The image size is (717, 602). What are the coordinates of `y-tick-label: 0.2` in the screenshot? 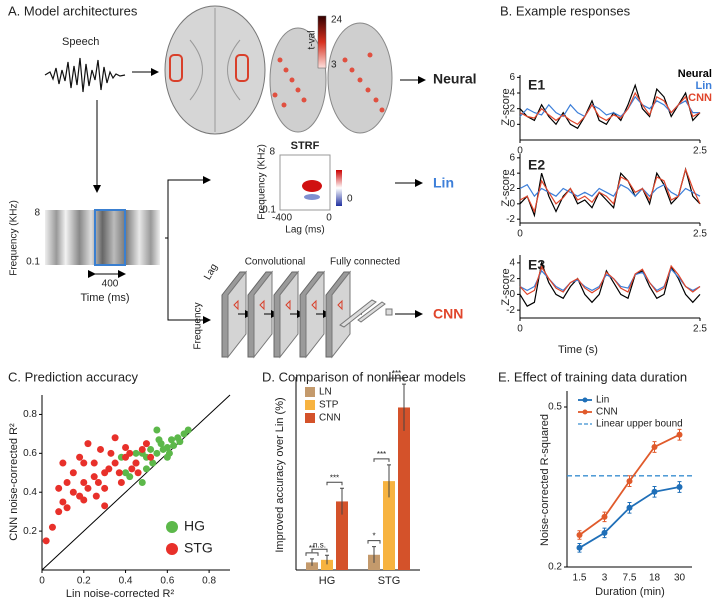 It's located at (555, 567).